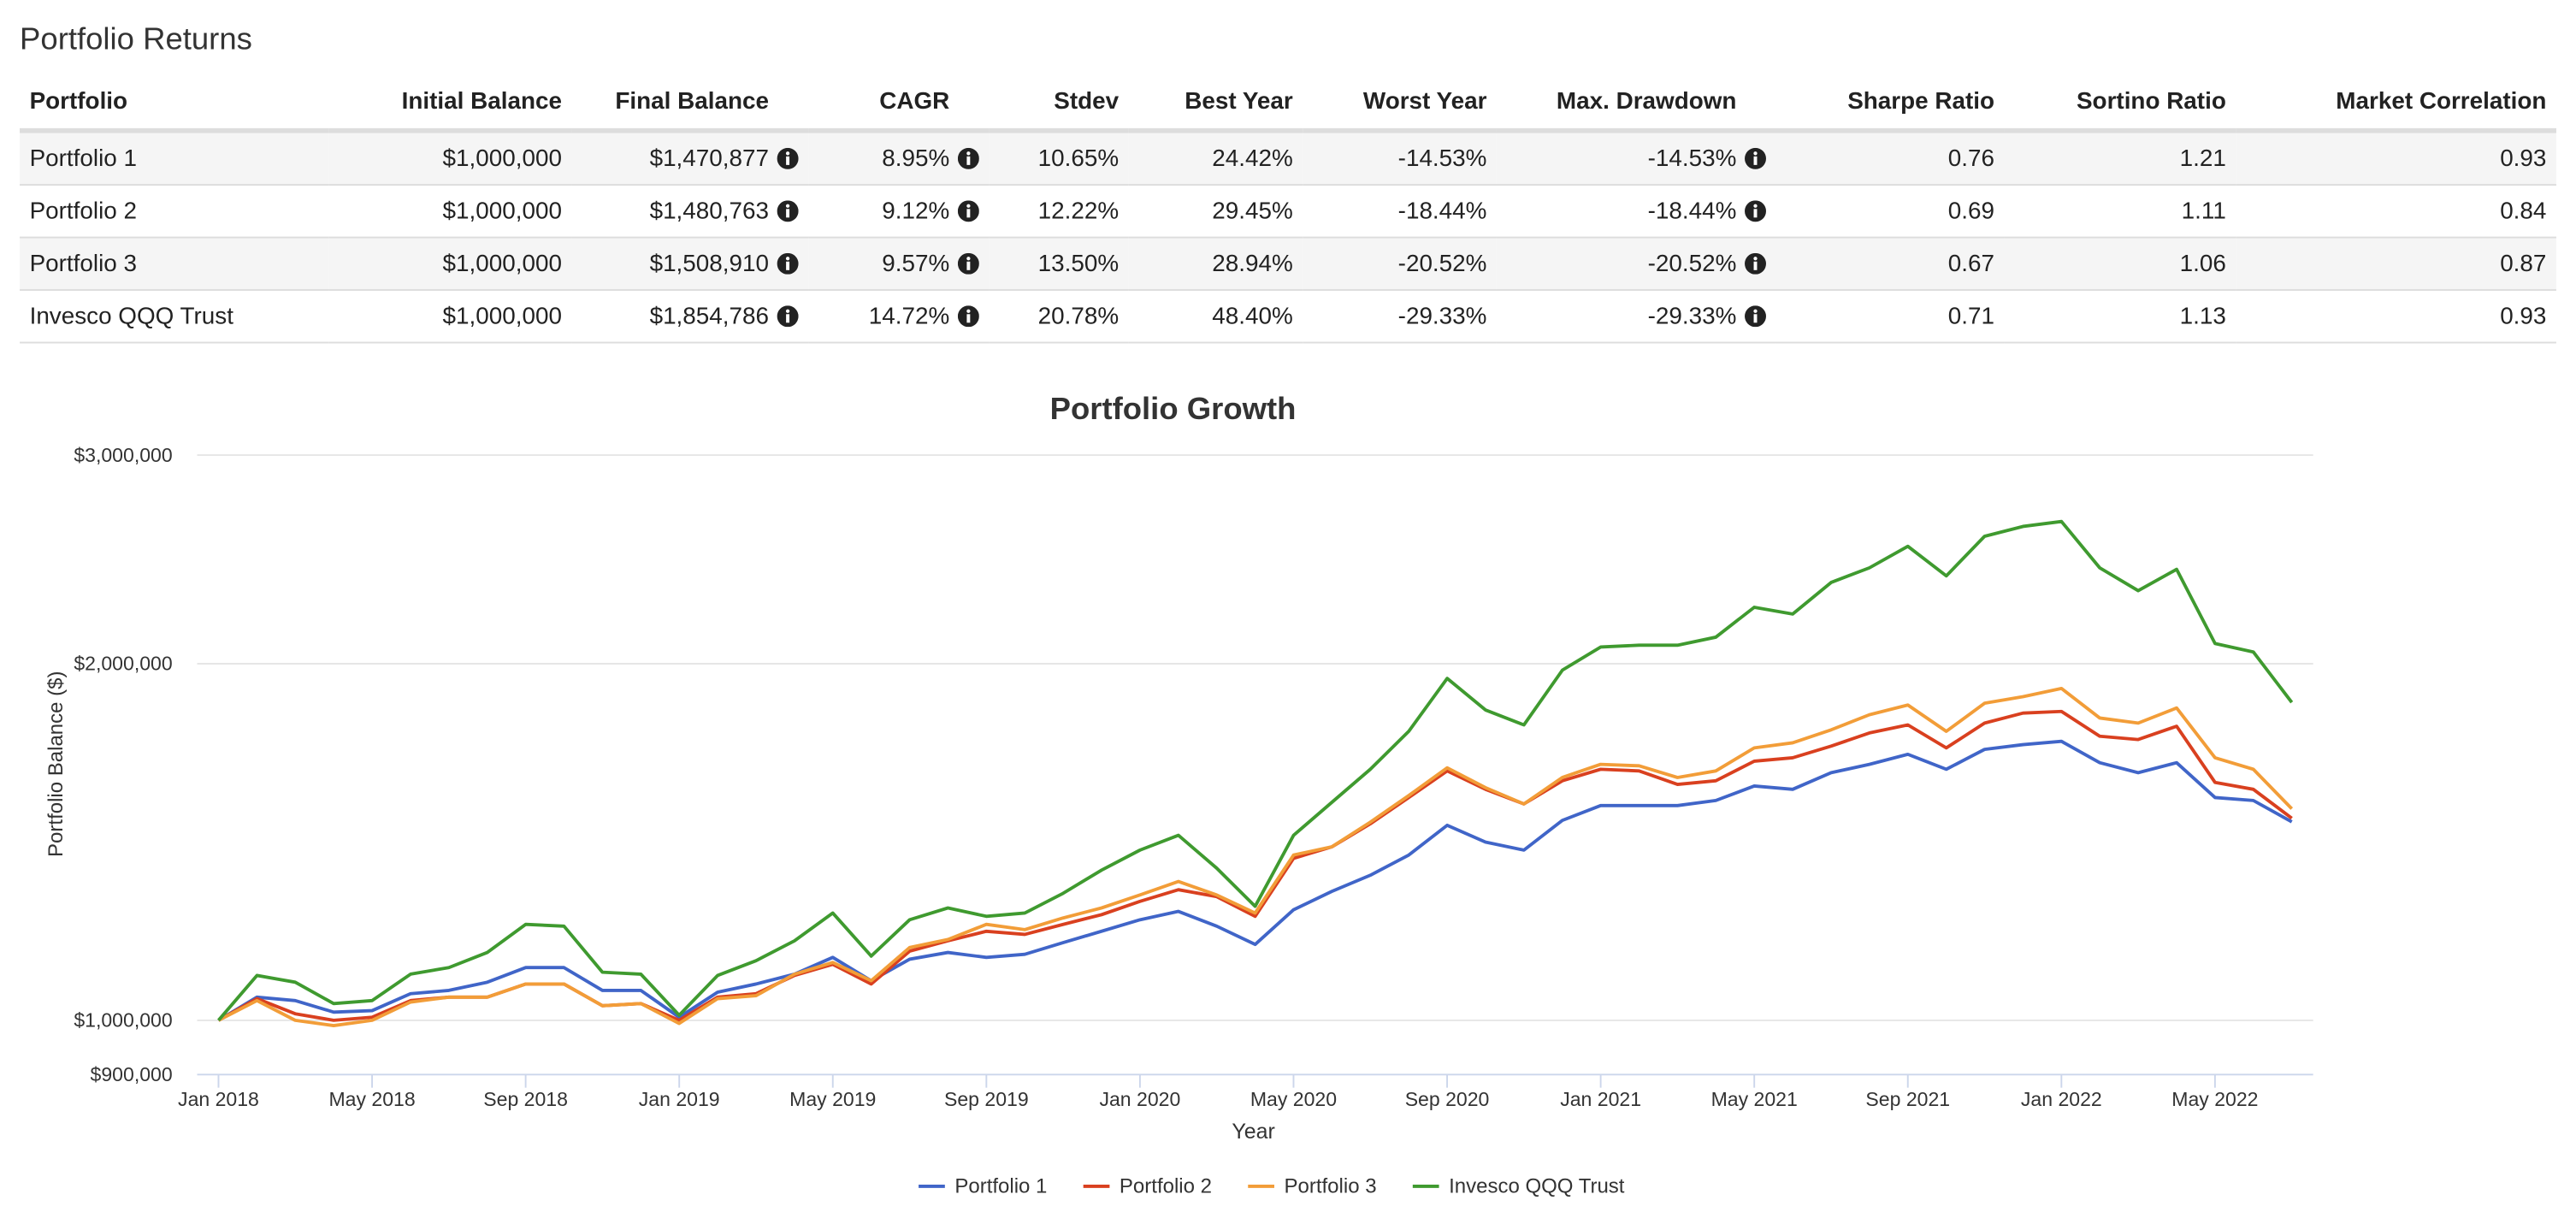 The width and height of the screenshot is (2576, 1218). Describe the element at coordinates (1442, 211) in the screenshot. I see `cell-text: -18.44%` at that location.